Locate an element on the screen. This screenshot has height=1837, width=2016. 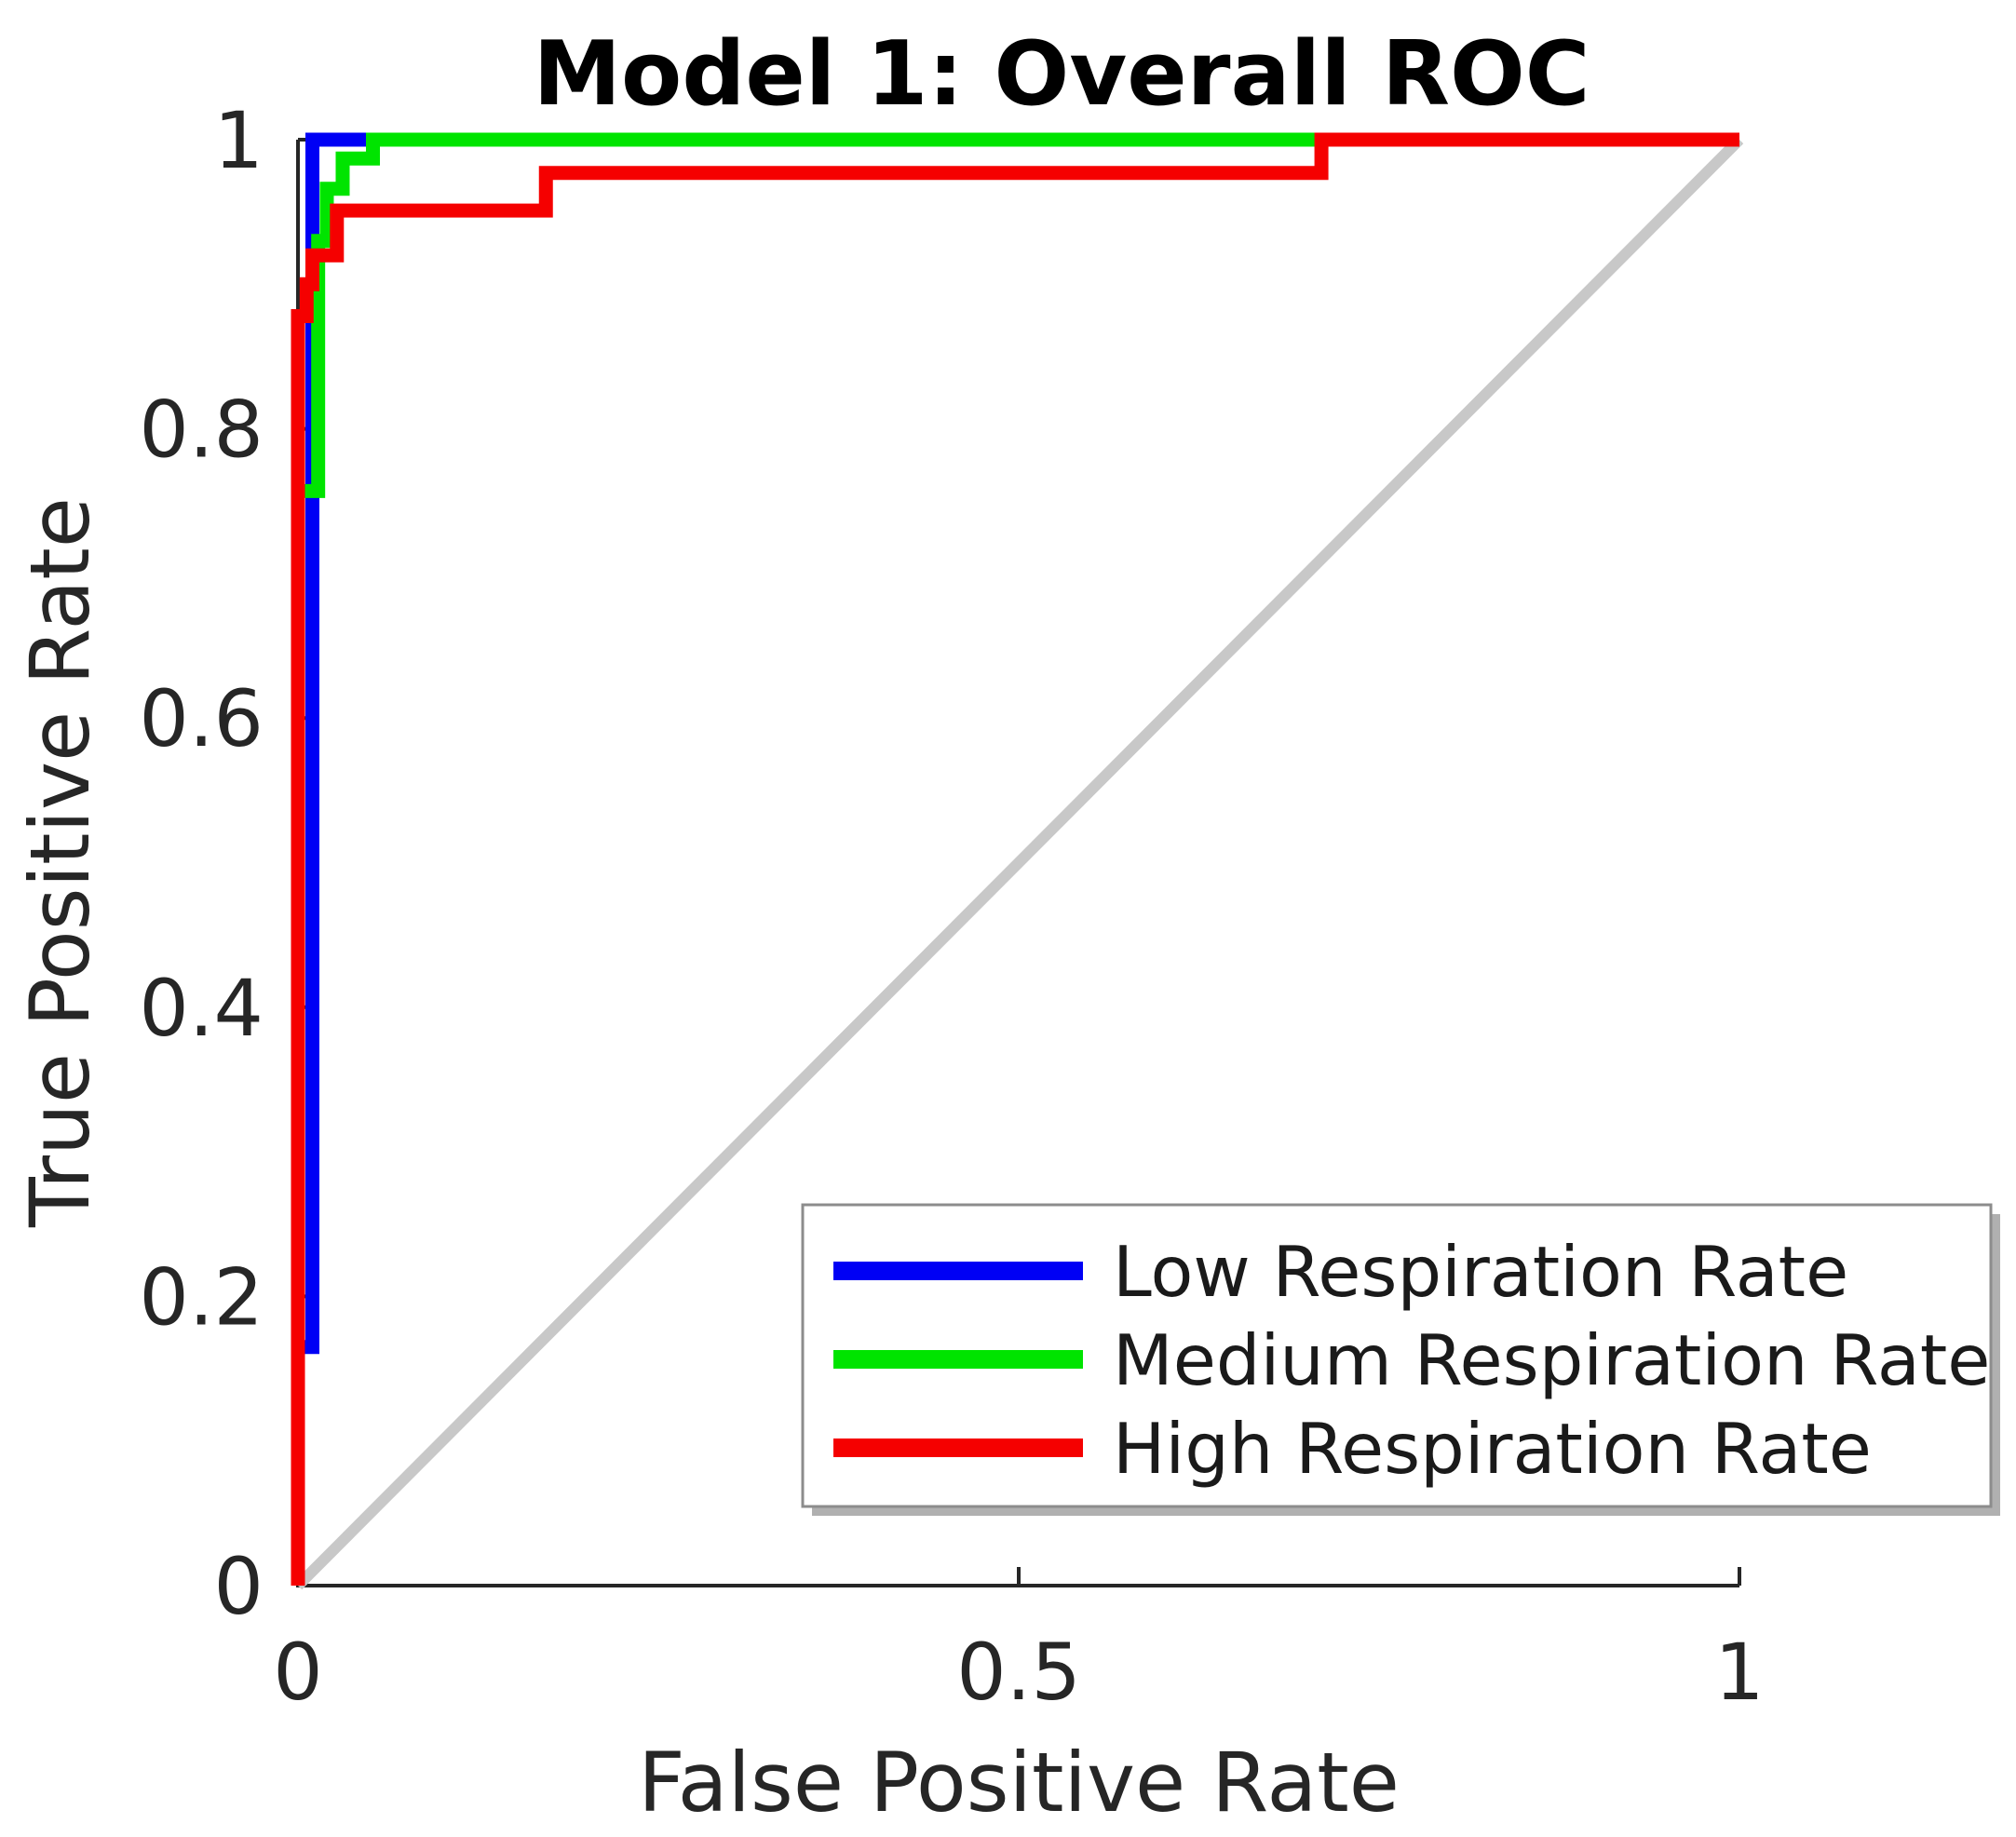
x-tick-label: 1 is located at coordinates (1739, 1673).